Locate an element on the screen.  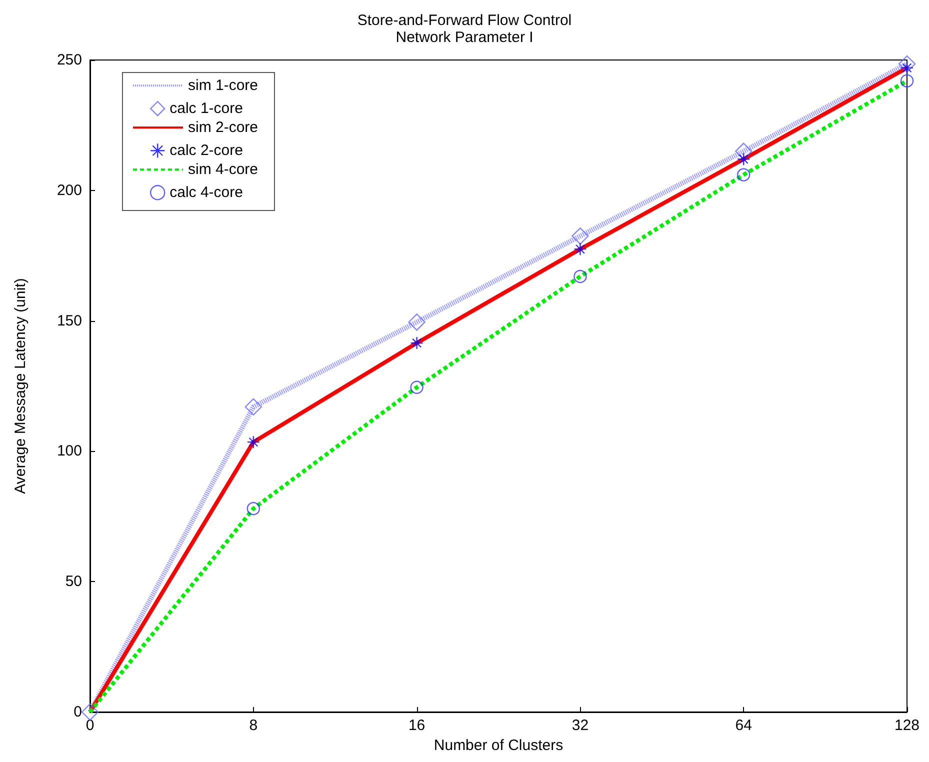
y-axis-title: Average Message Latency (unit) is located at coordinates (20, 386).